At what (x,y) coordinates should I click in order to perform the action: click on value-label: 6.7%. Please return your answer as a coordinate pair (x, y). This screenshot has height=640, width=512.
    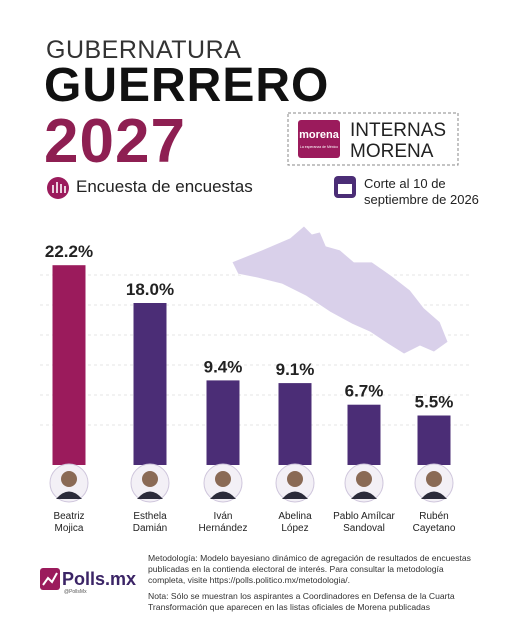
    Looking at the image, I should click on (364, 391).